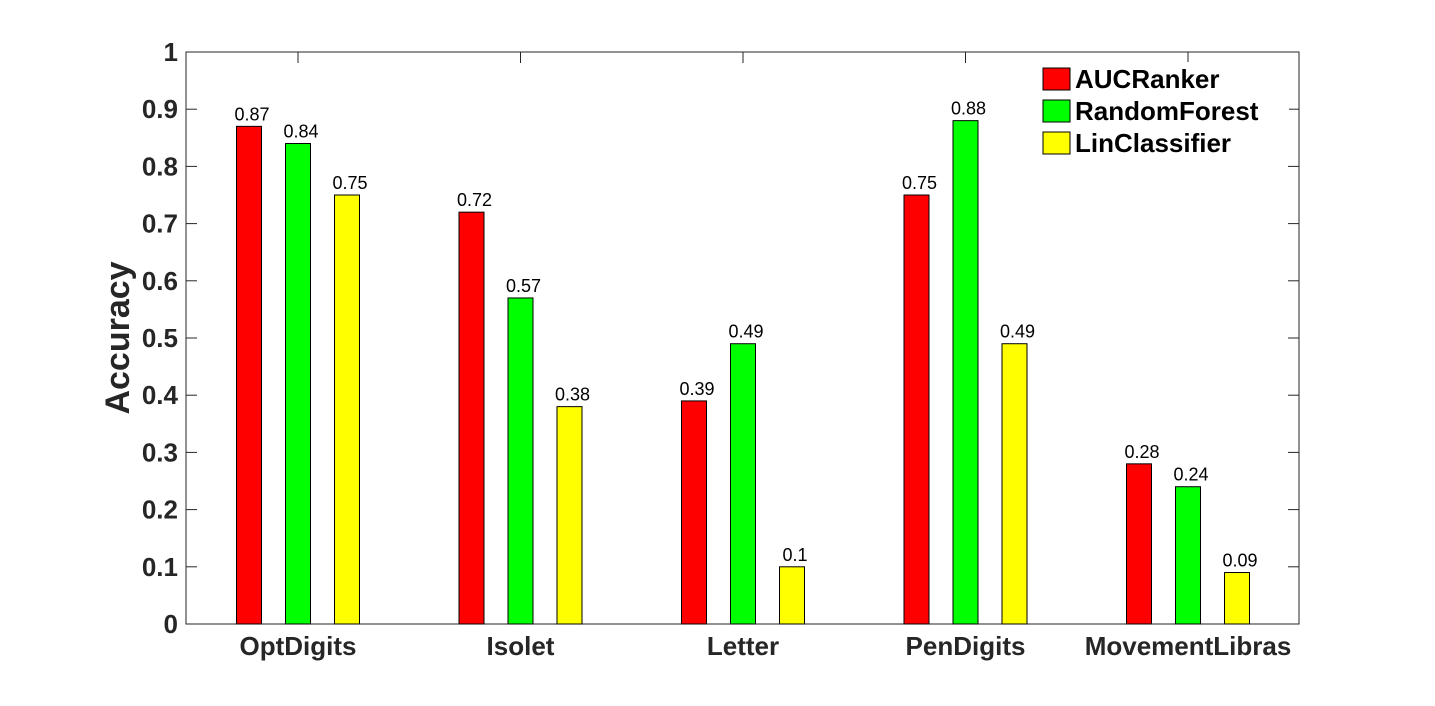 The height and width of the screenshot is (706, 1435). I want to click on y-tick-label: 0.1, so click(160, 567).